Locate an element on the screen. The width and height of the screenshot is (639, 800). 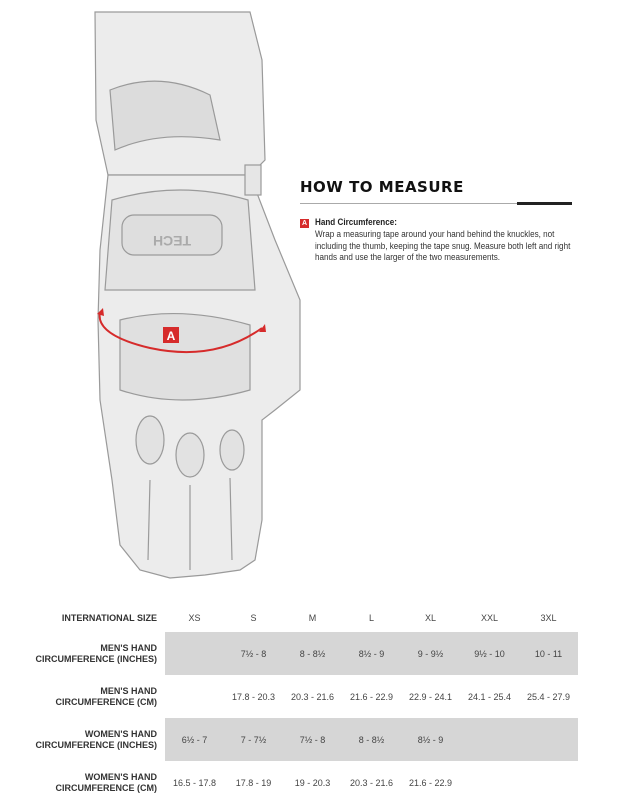
size-header: M is located at coordinates (312, 618).